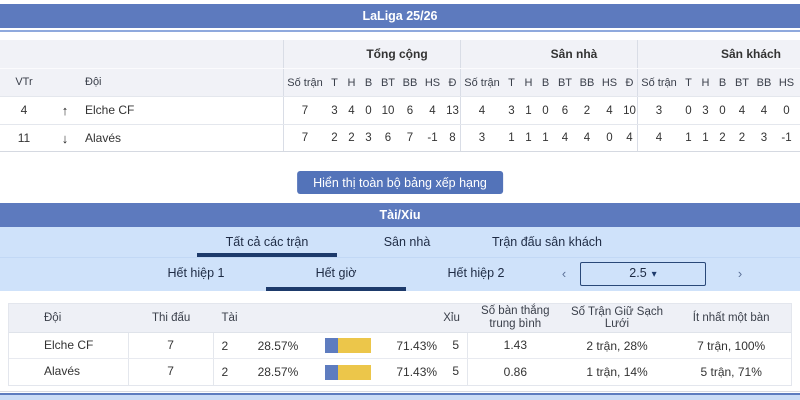 The width and height of the screenshot is (800, 400). I want to click on away-stats: 30304403, so click(718, 110).